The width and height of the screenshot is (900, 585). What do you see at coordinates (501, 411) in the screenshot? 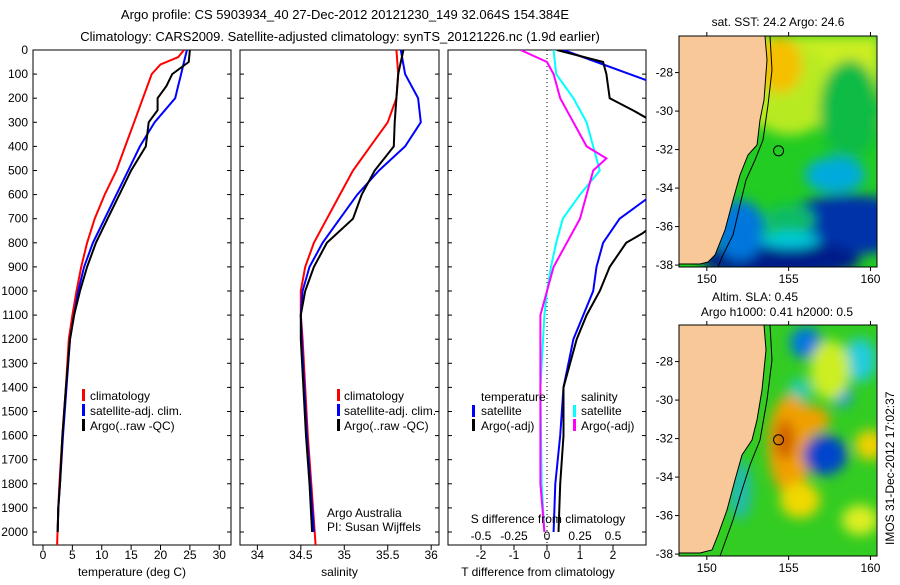
I see `legend-t-satellite: satellite` at bounding box center [501, 411].